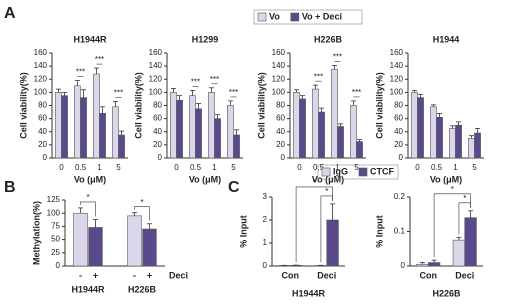  Describe the element at coordinates (55, 239) in the screenshot. I see `y-tick-label: 50` at that location.